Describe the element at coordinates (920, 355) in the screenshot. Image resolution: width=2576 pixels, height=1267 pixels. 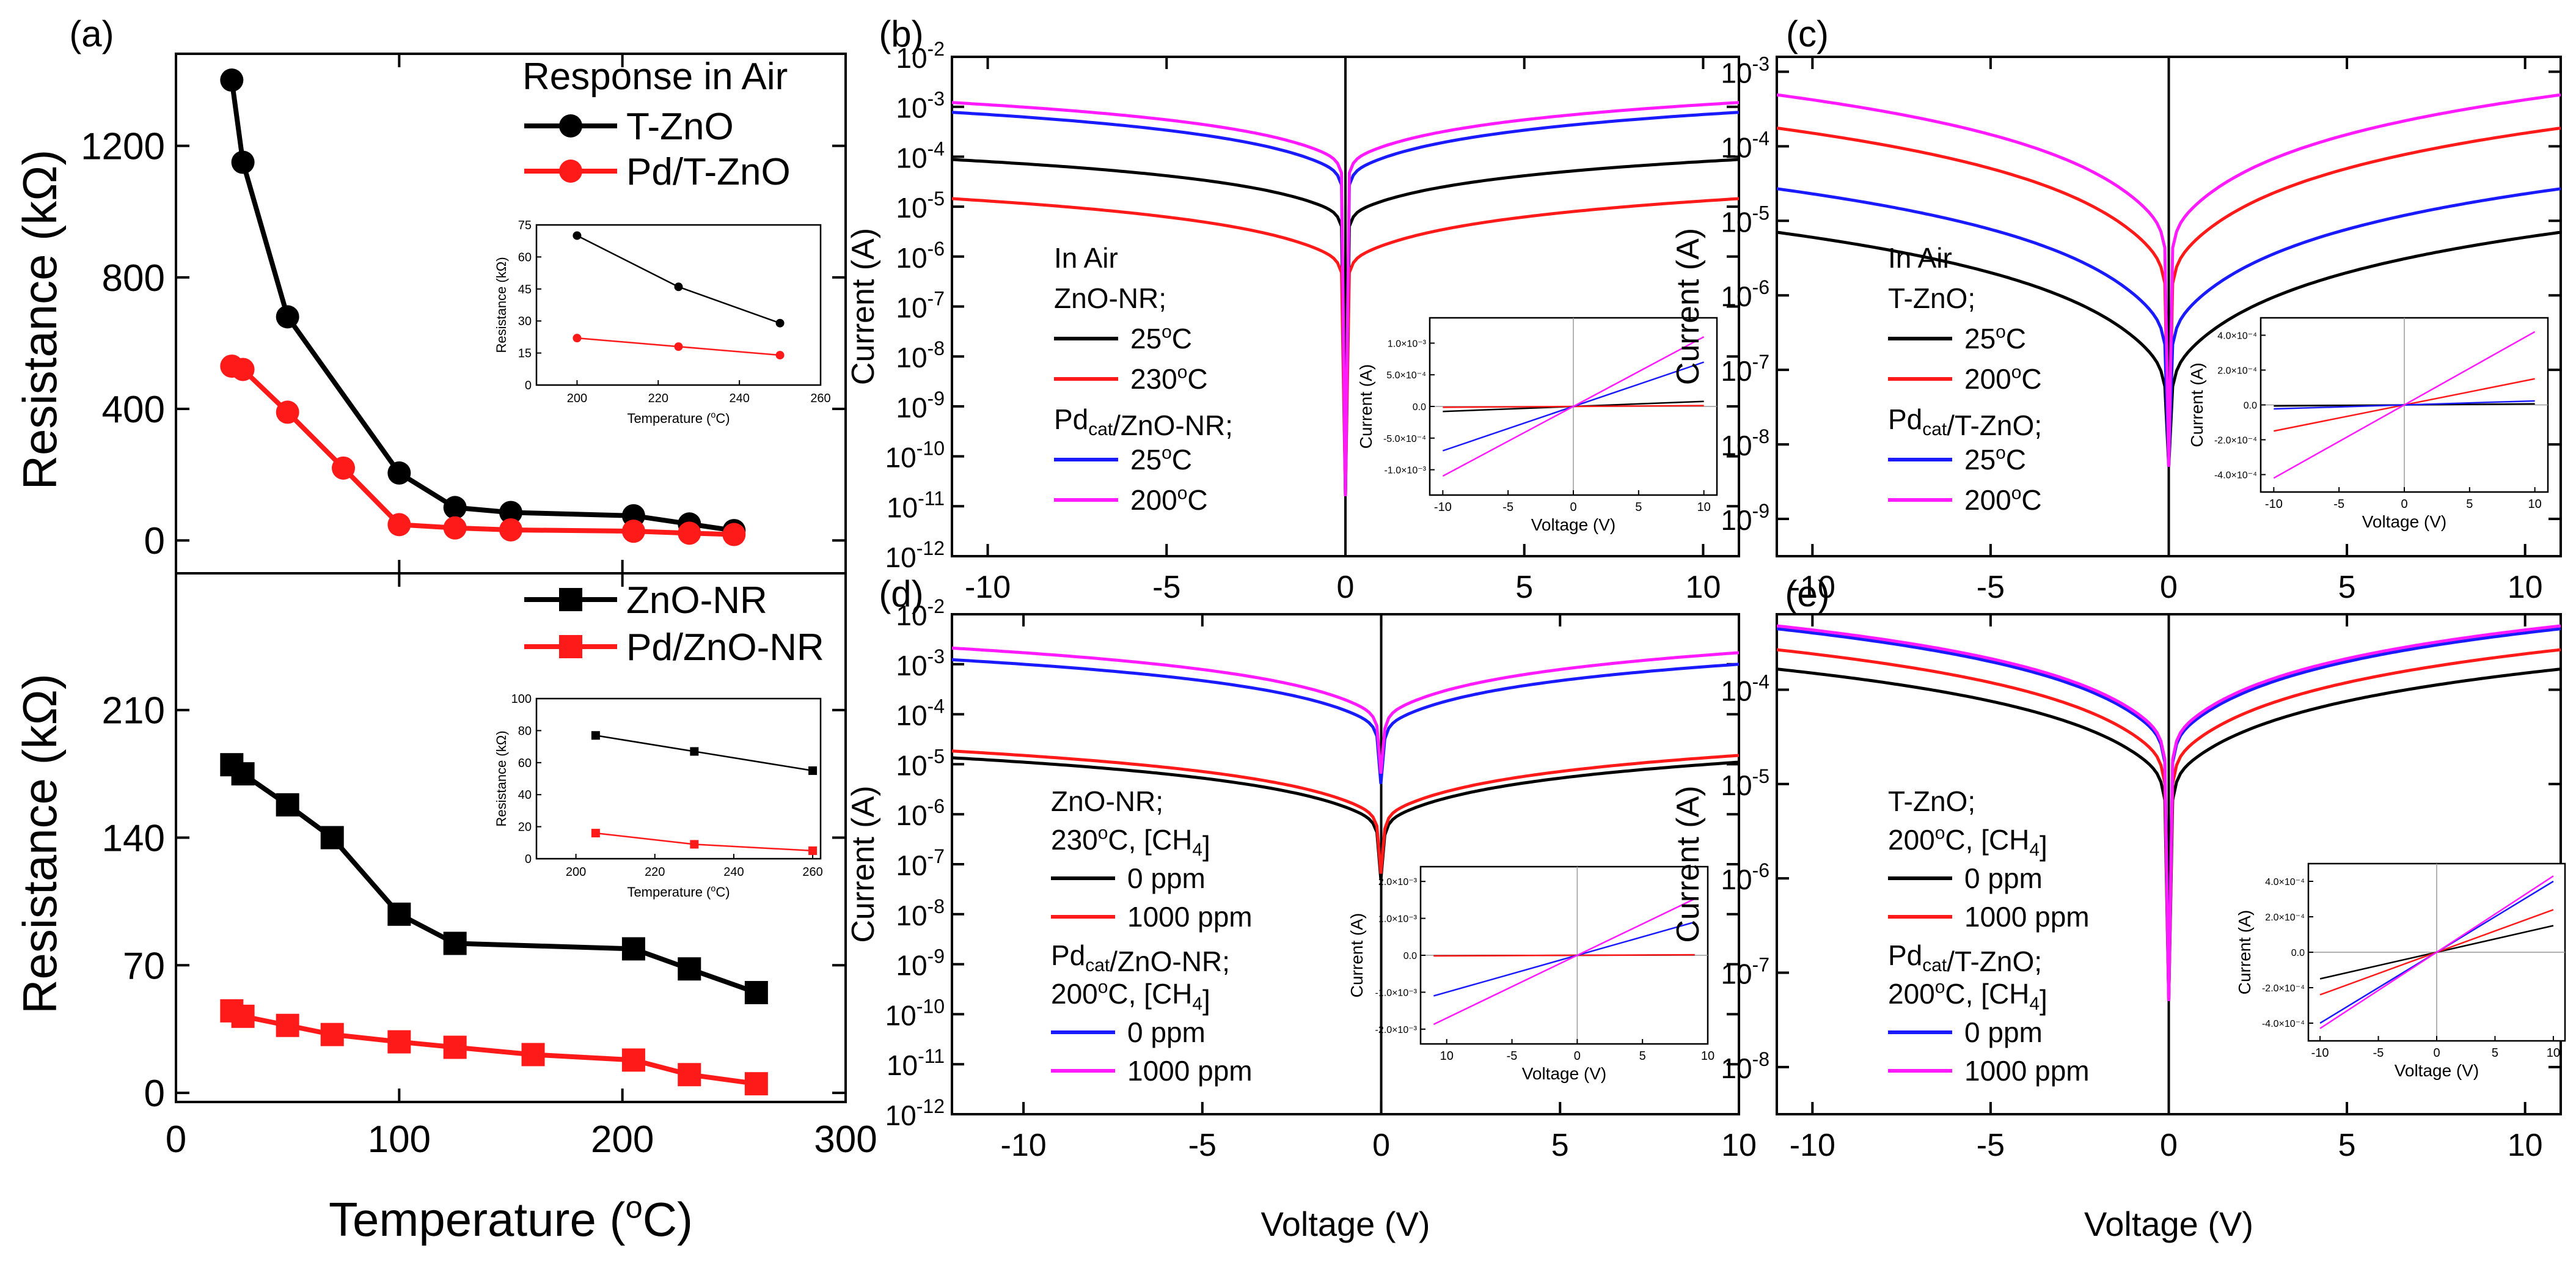
I see `y-tick-label: 10⁻⁸` at that location.